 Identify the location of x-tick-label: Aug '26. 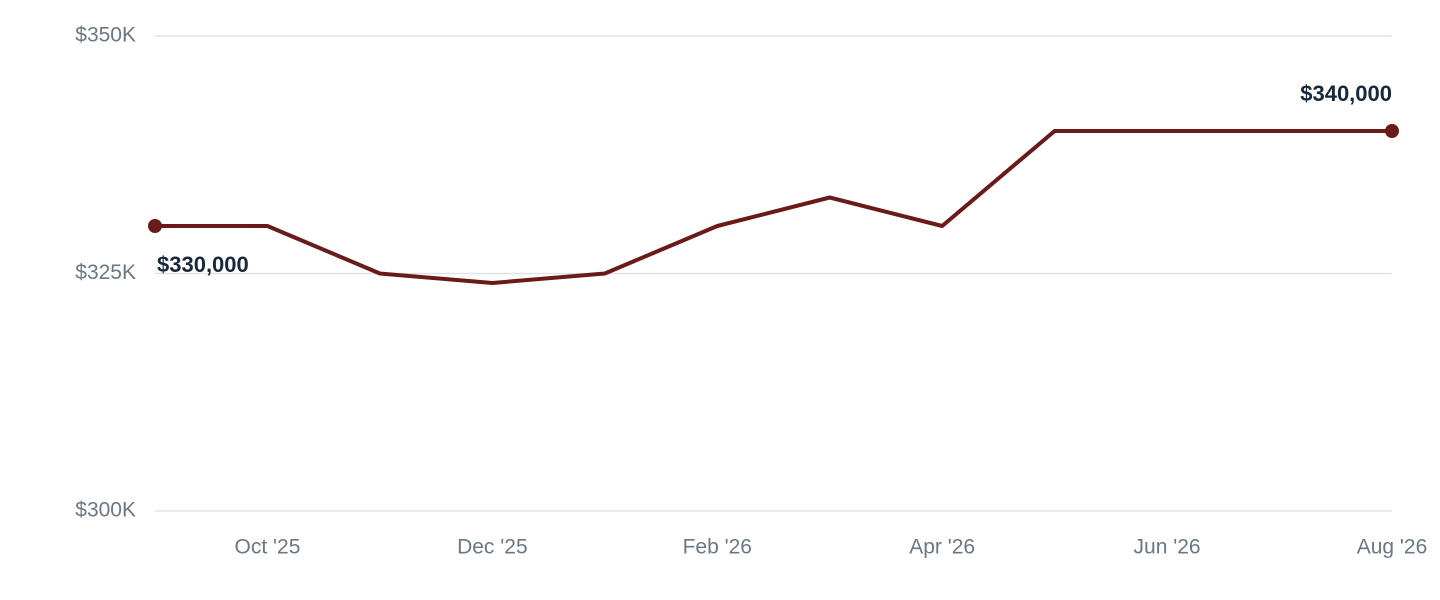
(1392, 547).